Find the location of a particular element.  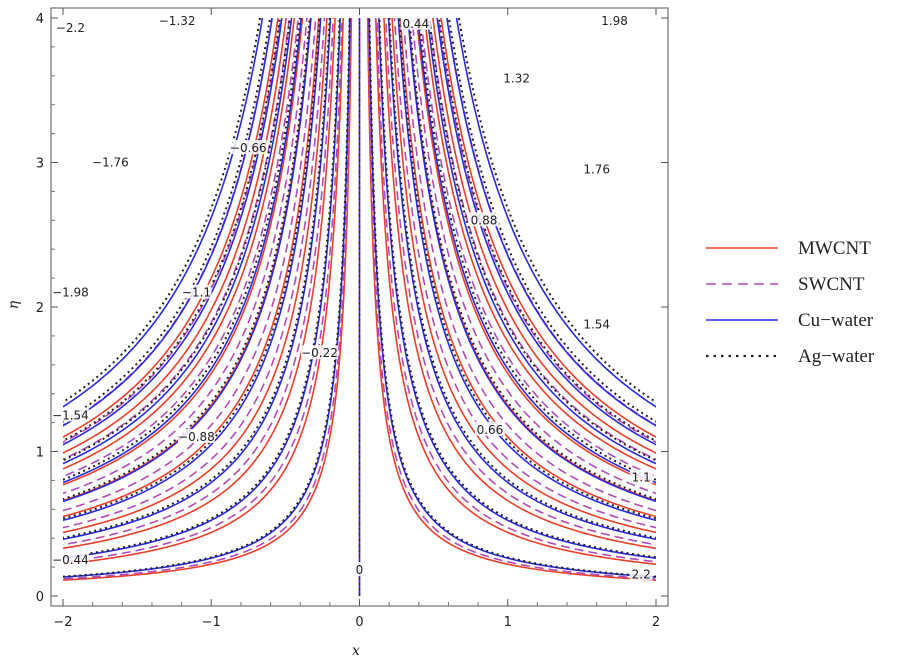

contour-label: 0 is located at coordinates (360, 570).